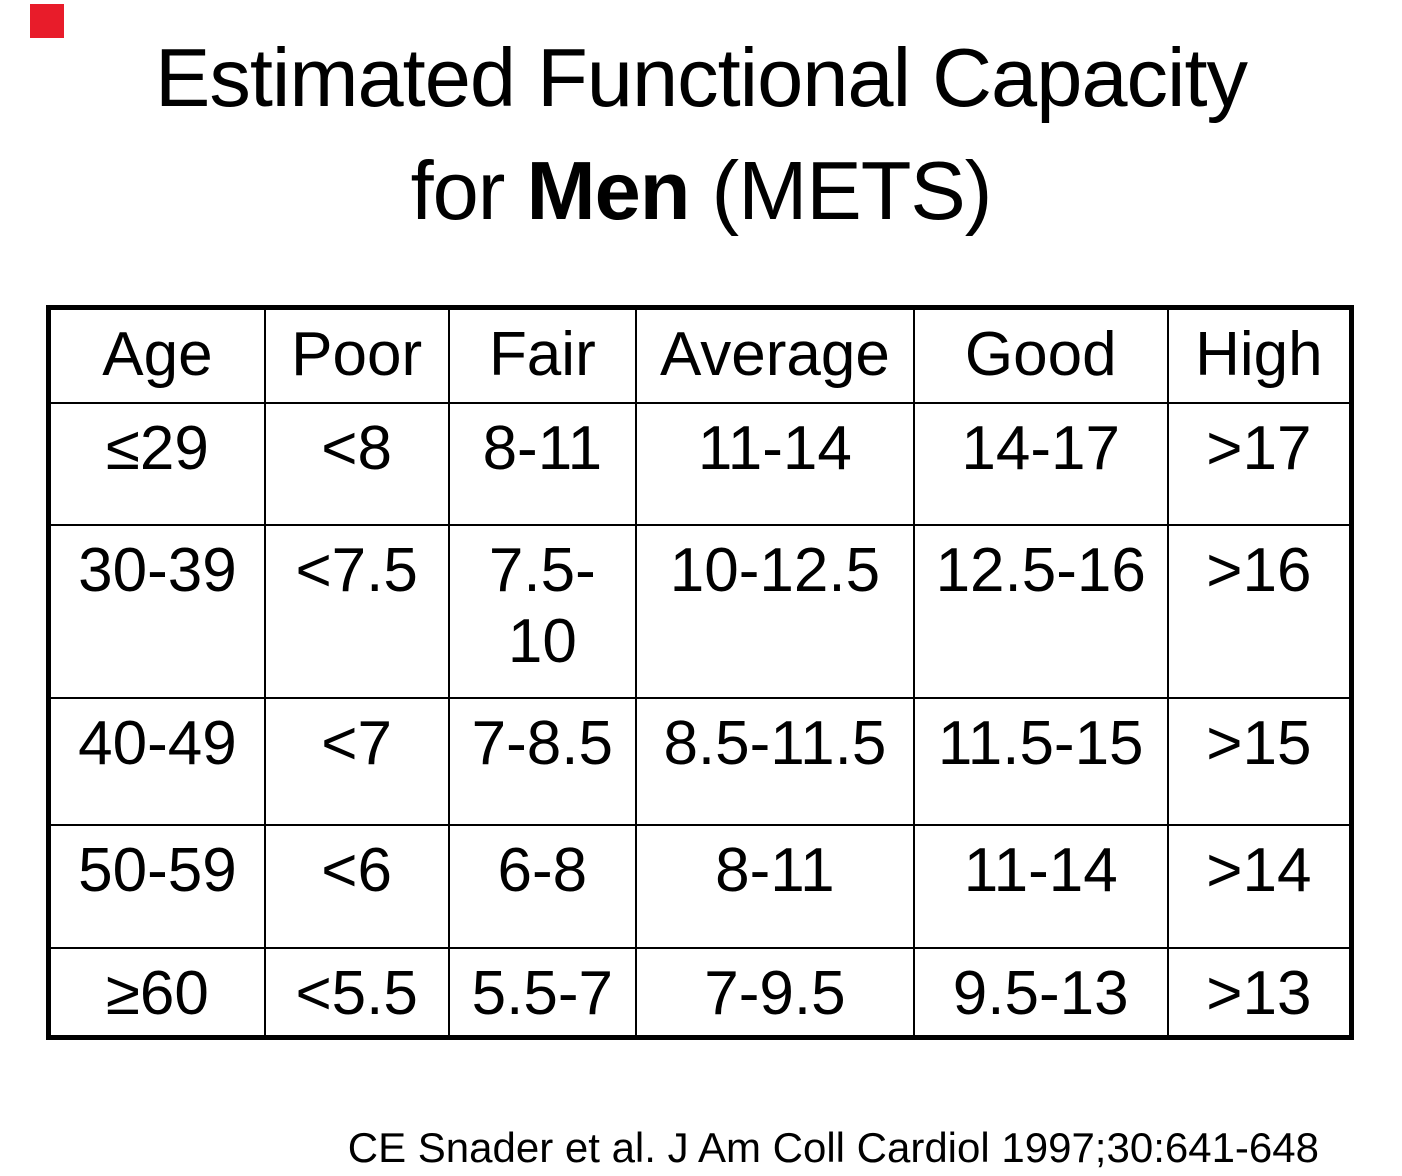  I want to click on cell-average: 10-12.5, so click(775, 611).